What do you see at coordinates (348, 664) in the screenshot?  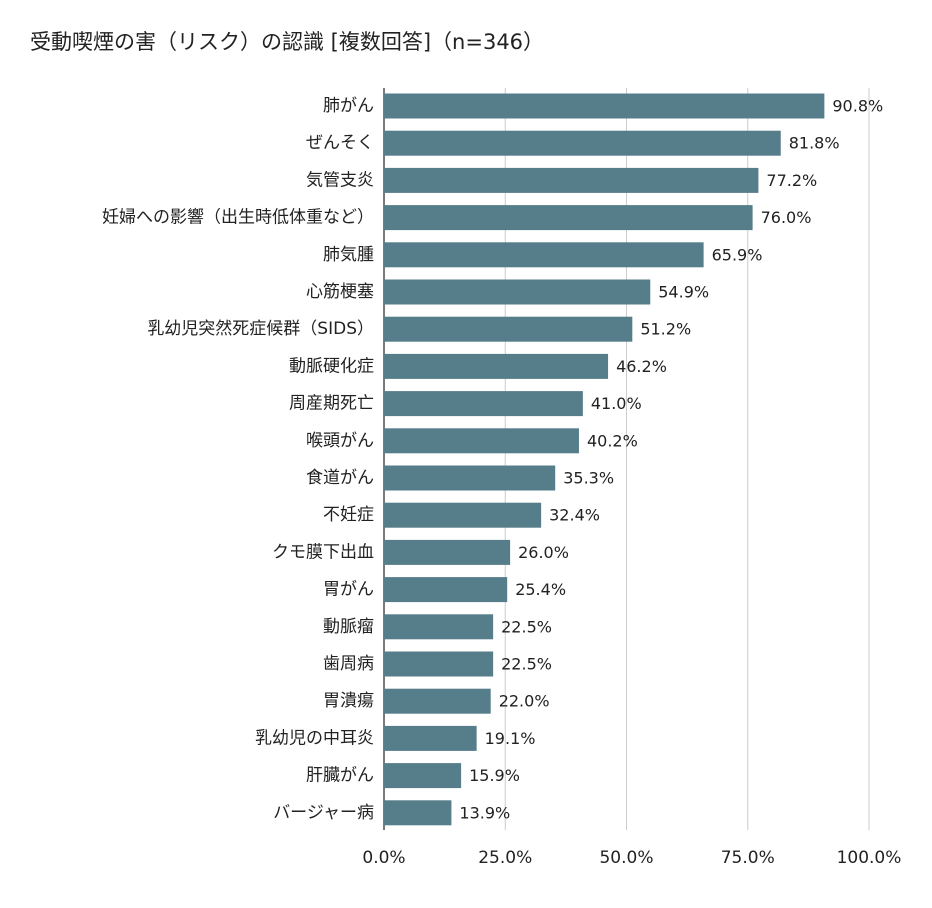 I see `category-label: 歯周病` at bounding box center [348, 664].